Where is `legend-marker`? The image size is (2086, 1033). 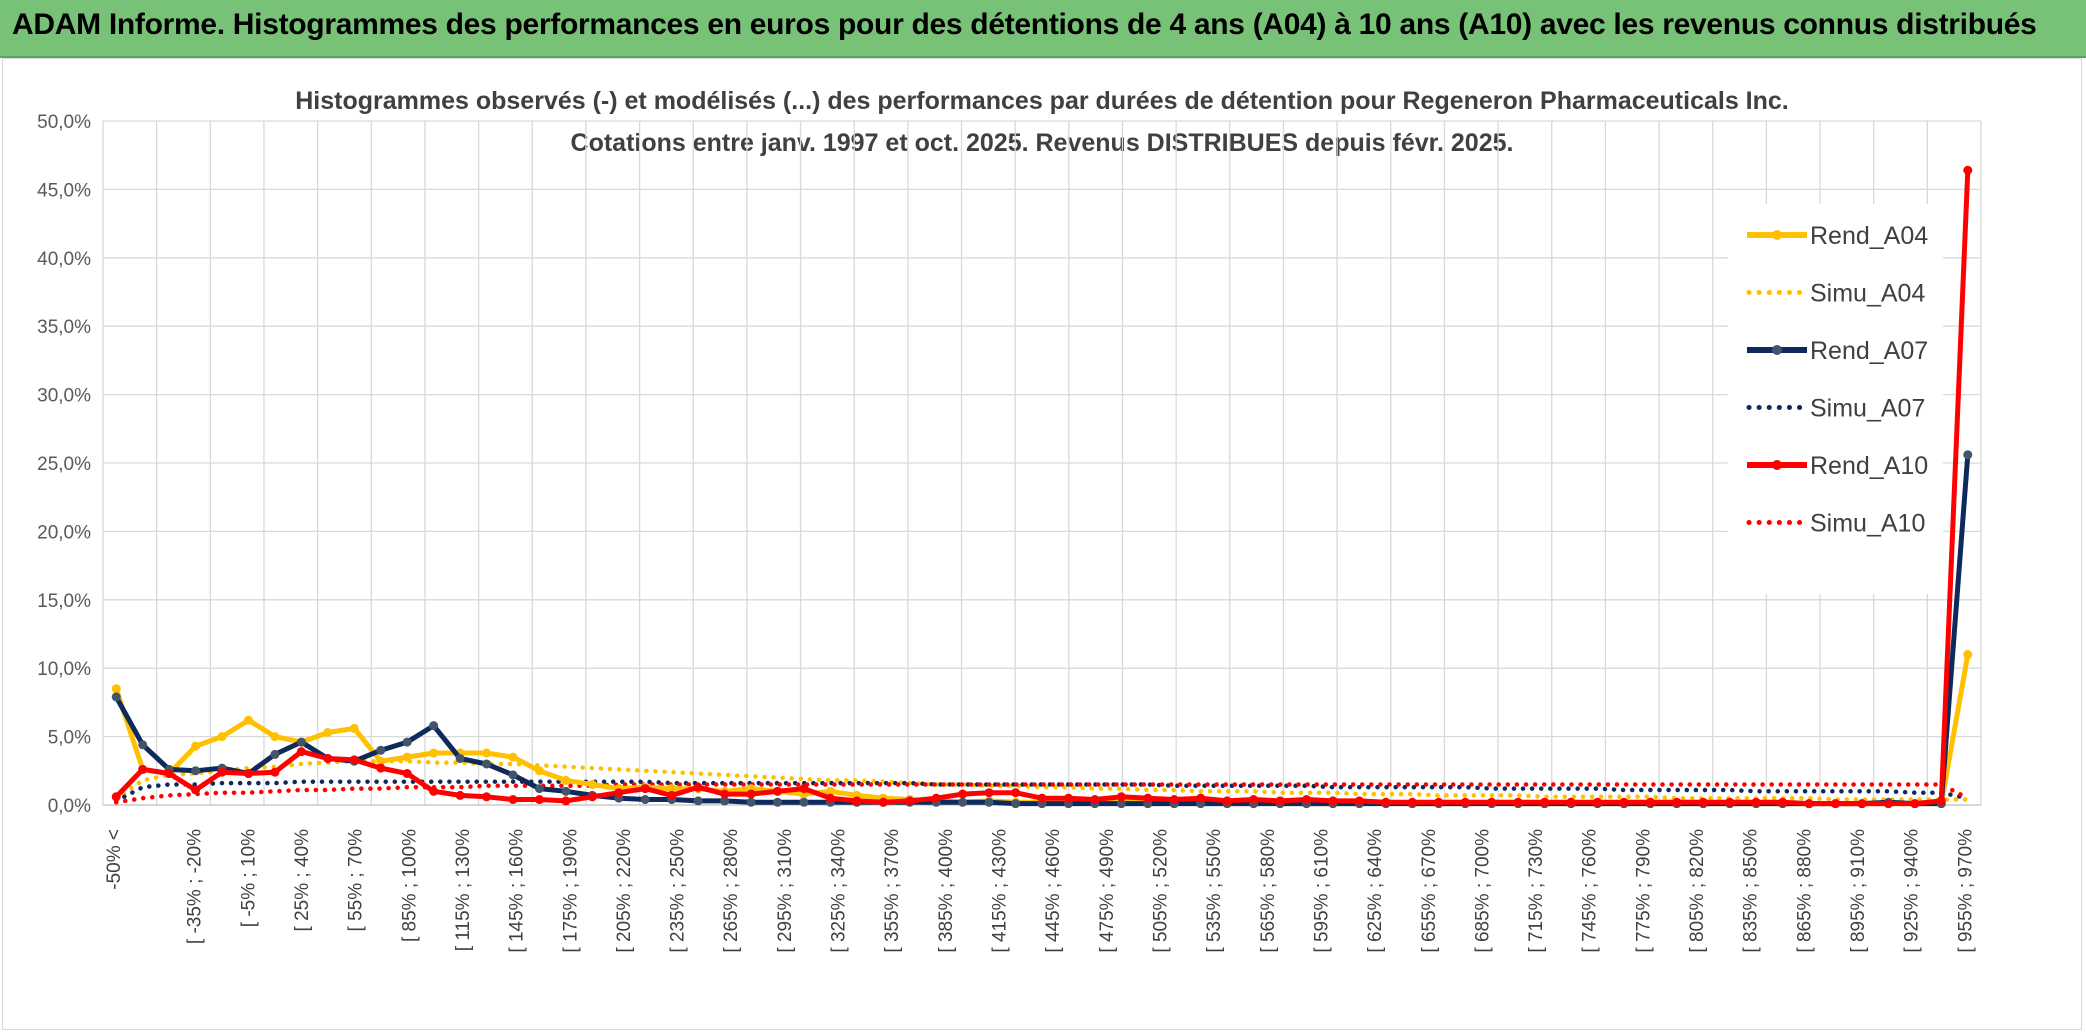 legend-marker is located at coordinates (1777, 465).